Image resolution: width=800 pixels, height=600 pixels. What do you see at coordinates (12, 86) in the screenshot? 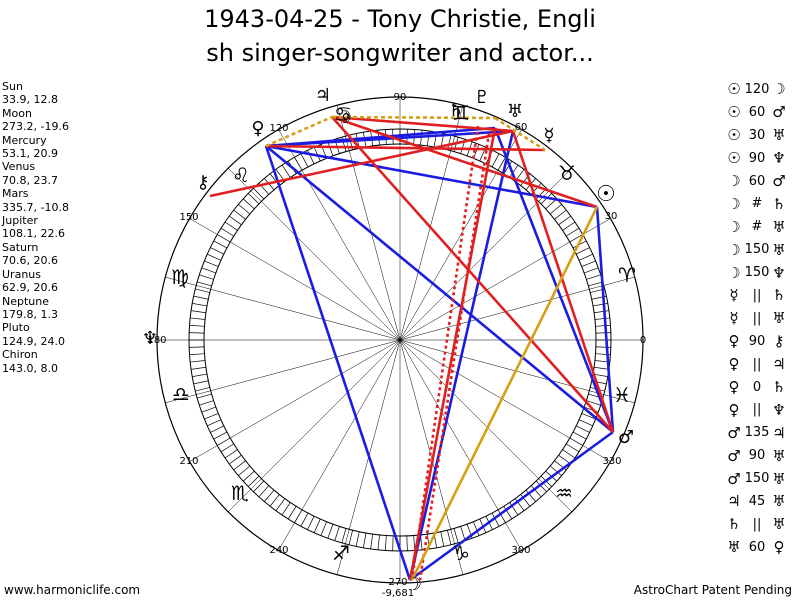
I see `position-name: Sun` at bounding box center [12, 86].